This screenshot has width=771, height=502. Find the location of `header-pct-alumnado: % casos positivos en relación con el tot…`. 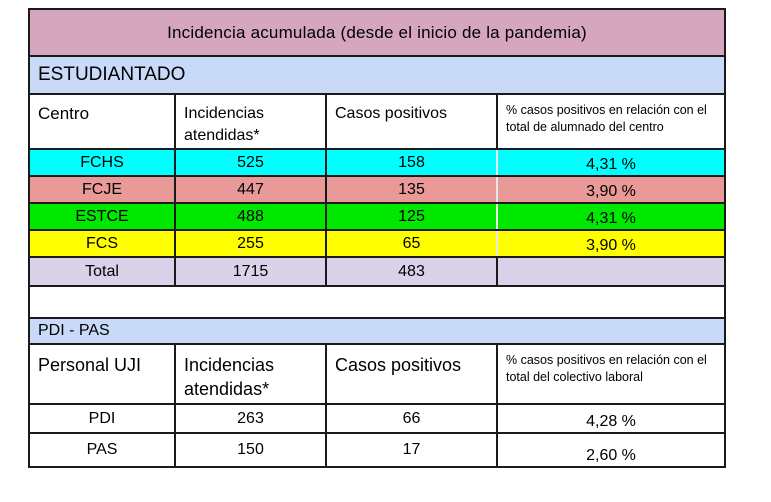

header-pct-alumnado: % casos positivos en relación con el tot… is located at coordinates (606, 118).